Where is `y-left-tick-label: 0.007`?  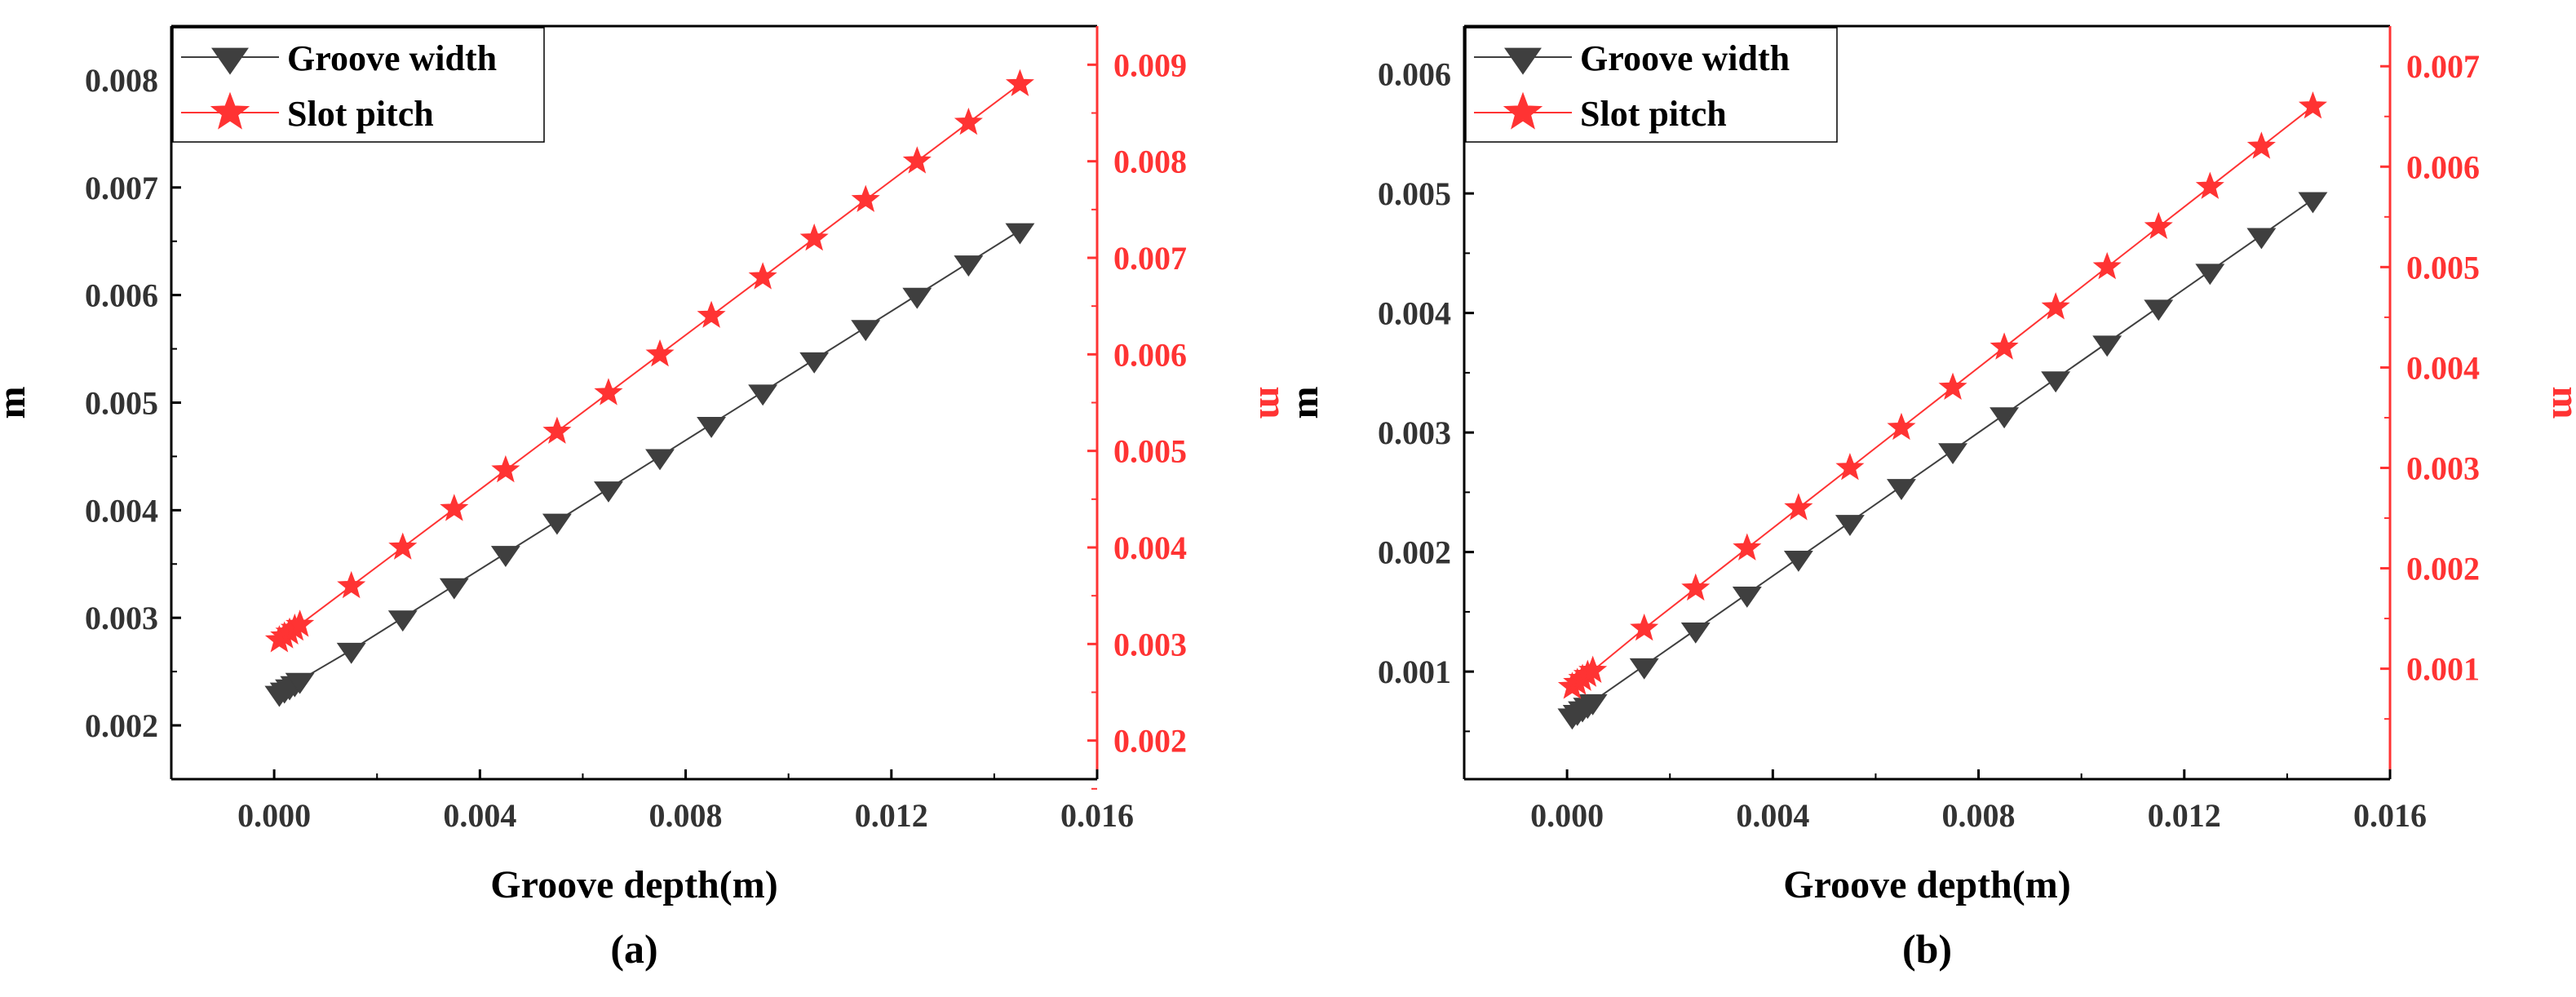 y-left-tick-label: 0.007 is located at coordinates (121, 188).